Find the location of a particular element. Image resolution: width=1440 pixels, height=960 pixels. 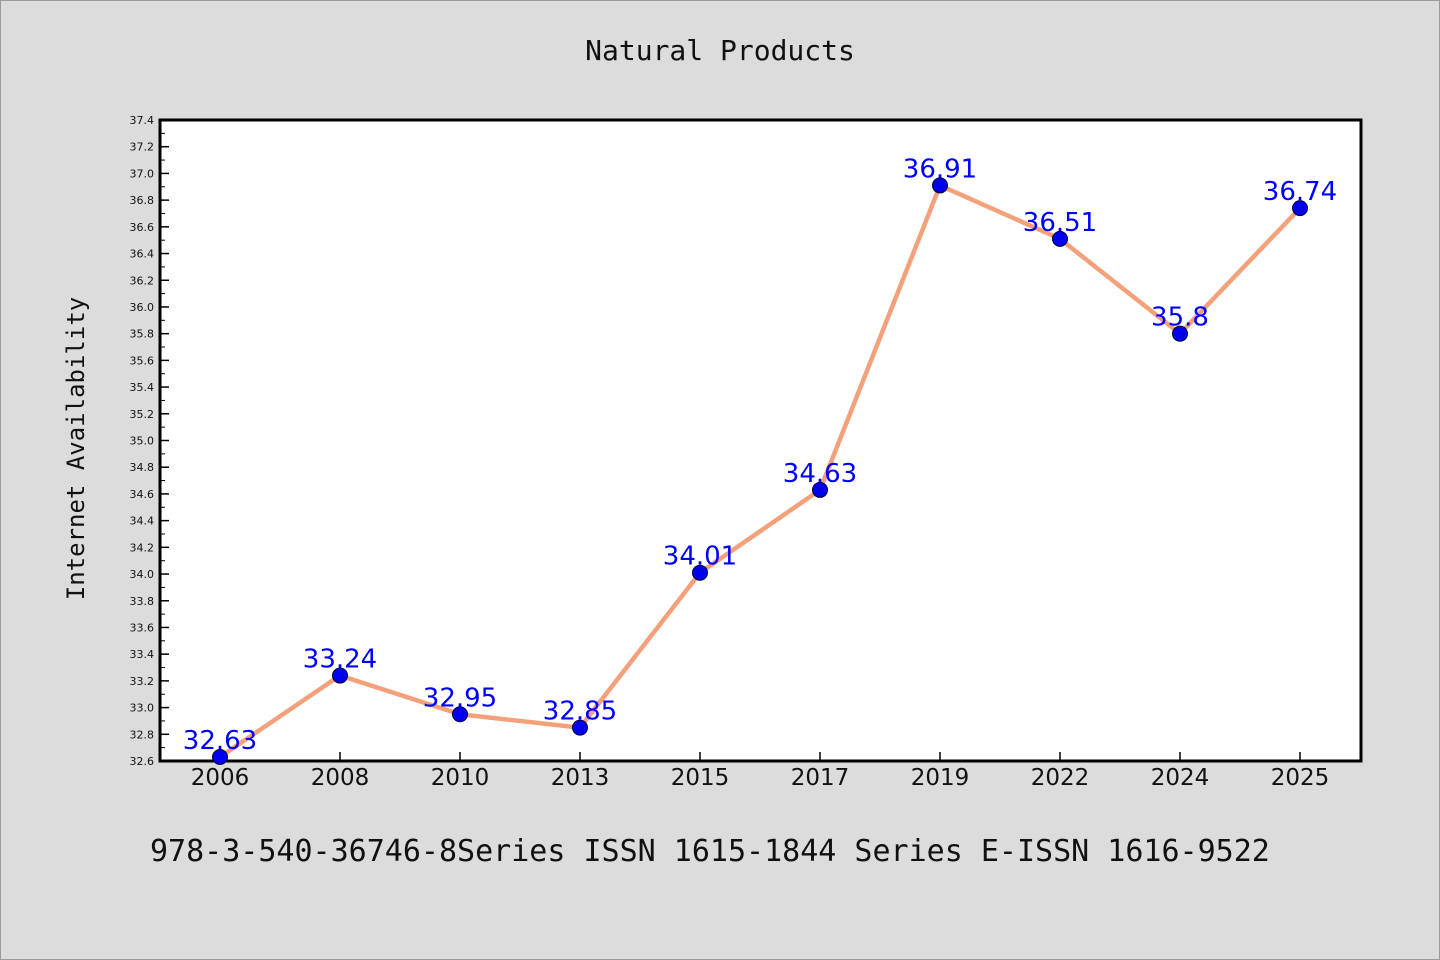

data-label: 32.95 is located at coordinates (460, 698).